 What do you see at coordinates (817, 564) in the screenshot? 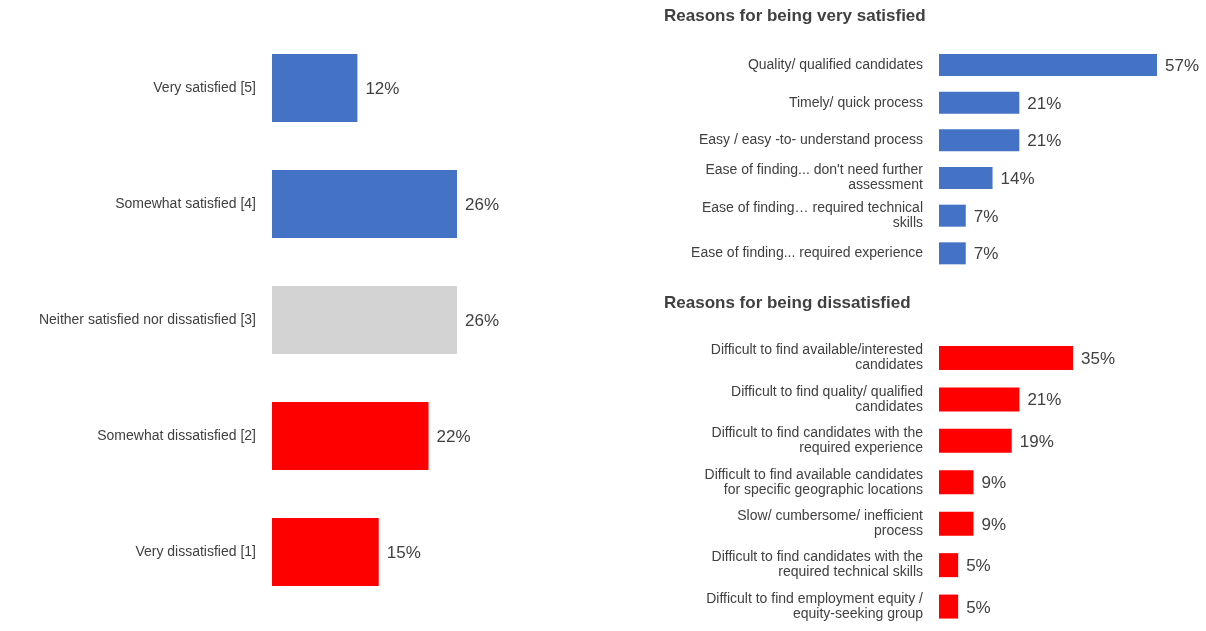
I see `y-tick-label: Difficult to find candidates with the required technical skills` at bounding box center [817, 564].